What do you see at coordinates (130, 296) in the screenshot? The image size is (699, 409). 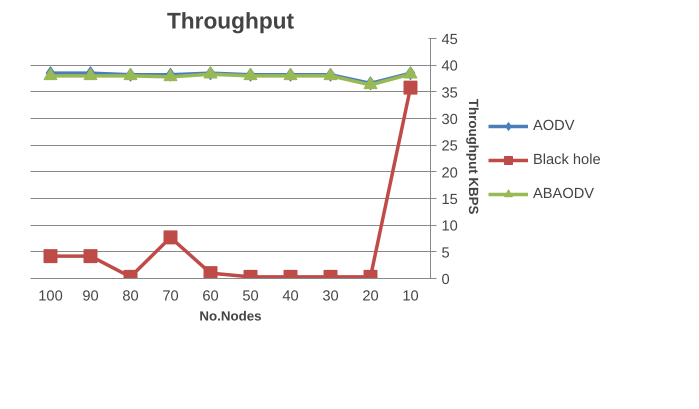 I see `x-tick-label: 80` at bounding box center [130, 296].